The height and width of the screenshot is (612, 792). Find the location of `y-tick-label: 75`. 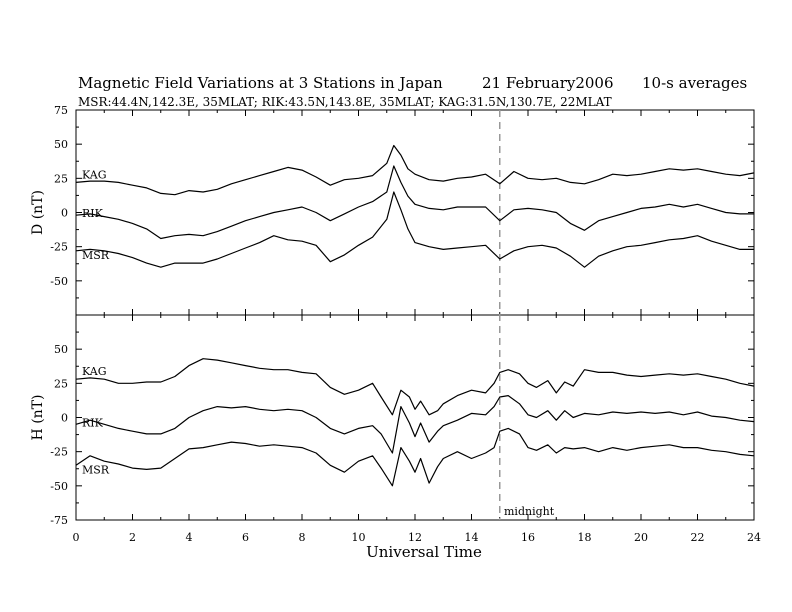

y-tick-label: 75 is located at coordinates (61, 110).